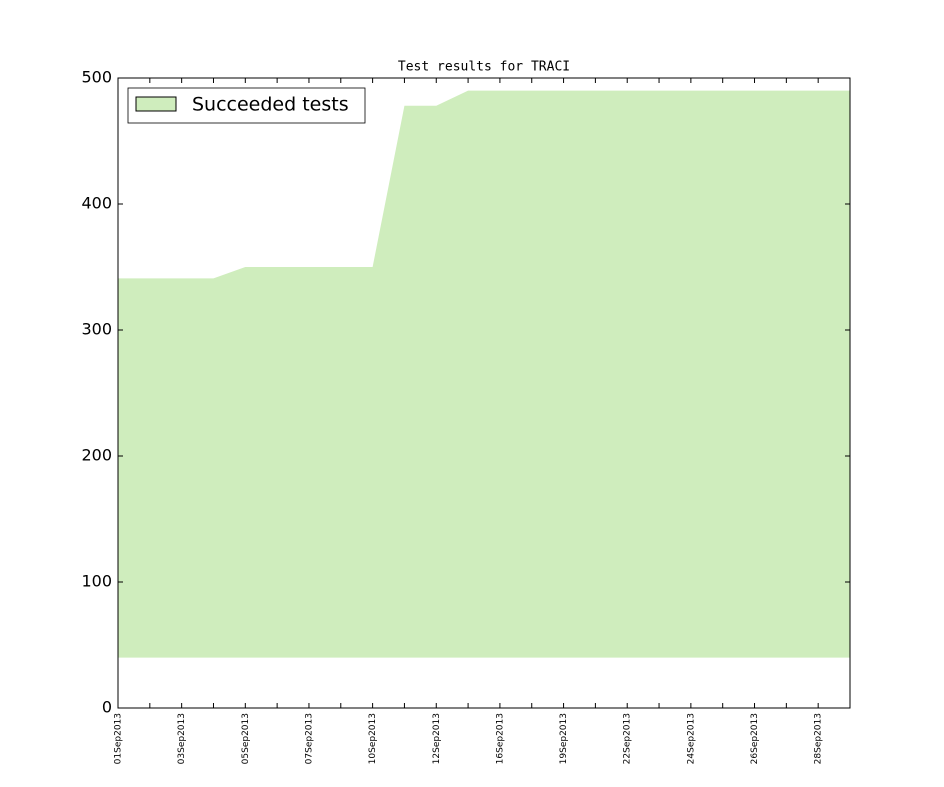 Image resolution: width=944 pixels, height=787 pixels. I want to click on legend-label: Succeeded tests, so click(270, 105).